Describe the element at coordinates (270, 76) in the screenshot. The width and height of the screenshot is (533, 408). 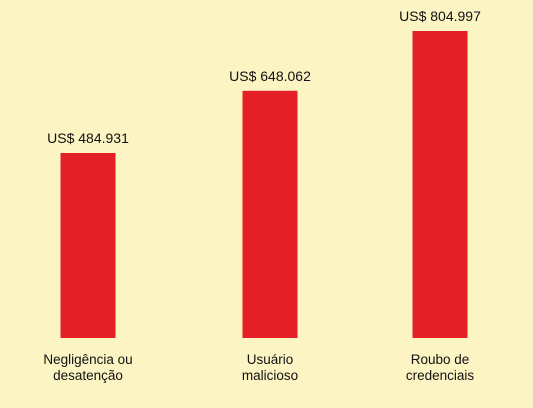
I see `value-label-2: US$ 648.062` at that location.